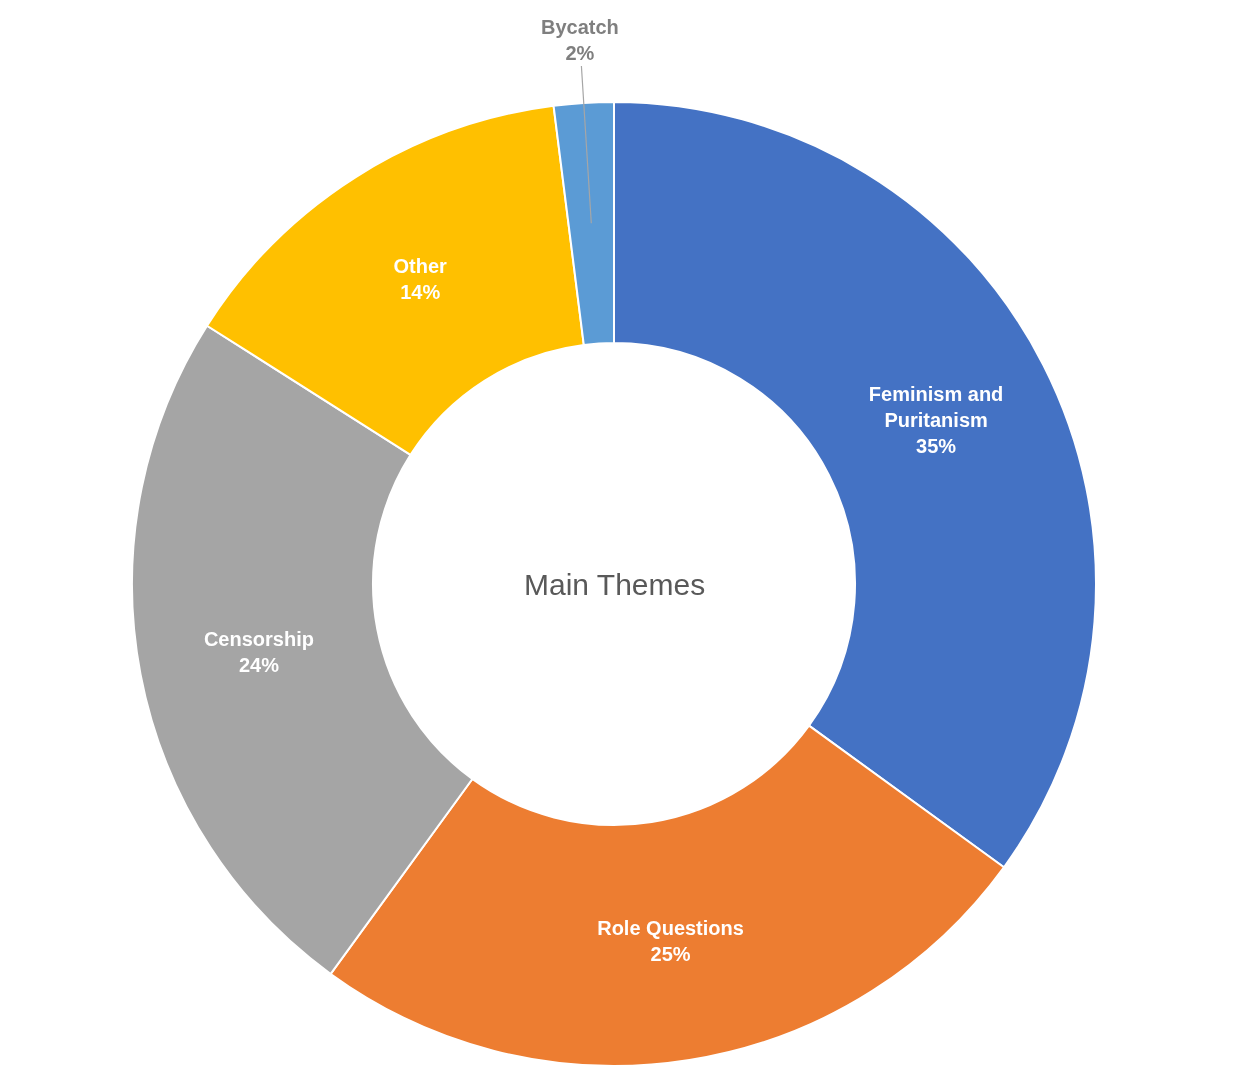 This screenshot has width=1256, height=1083. Describe the element at coordinates (580, 53) in the screenshot. I see `data-label: 2%` at that location.